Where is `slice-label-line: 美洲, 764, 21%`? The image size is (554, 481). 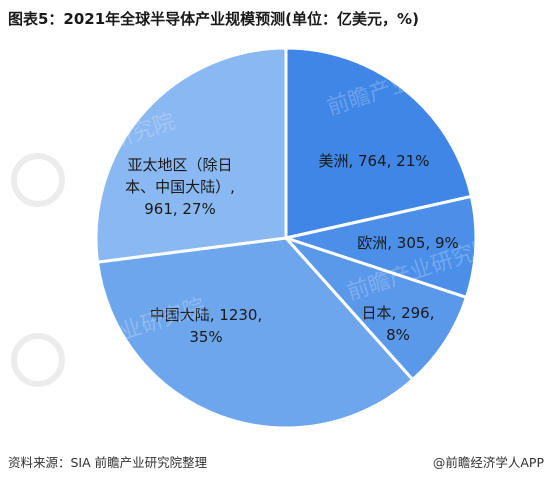
slice-label-line: 美洲, 764, 21% is located at coordinates (373, 161).